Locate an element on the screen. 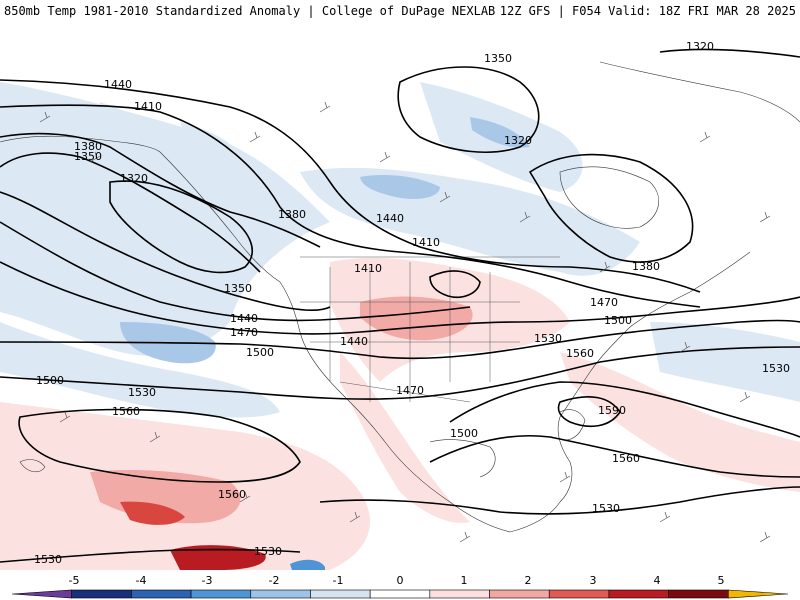  colorbar-tick-labels: -5 -4 -3 -2 -1 0 1 2 3 4 5 is located at coordinates (397, 580).